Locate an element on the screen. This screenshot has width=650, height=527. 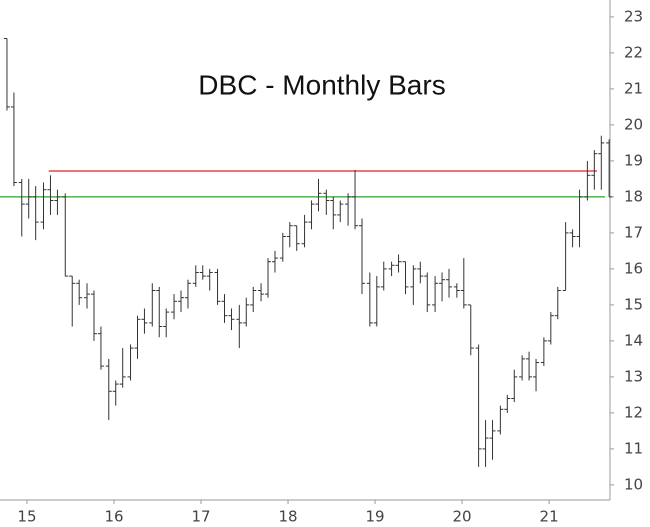
y-tick-label: 10 is located at coordinates (633, 484).